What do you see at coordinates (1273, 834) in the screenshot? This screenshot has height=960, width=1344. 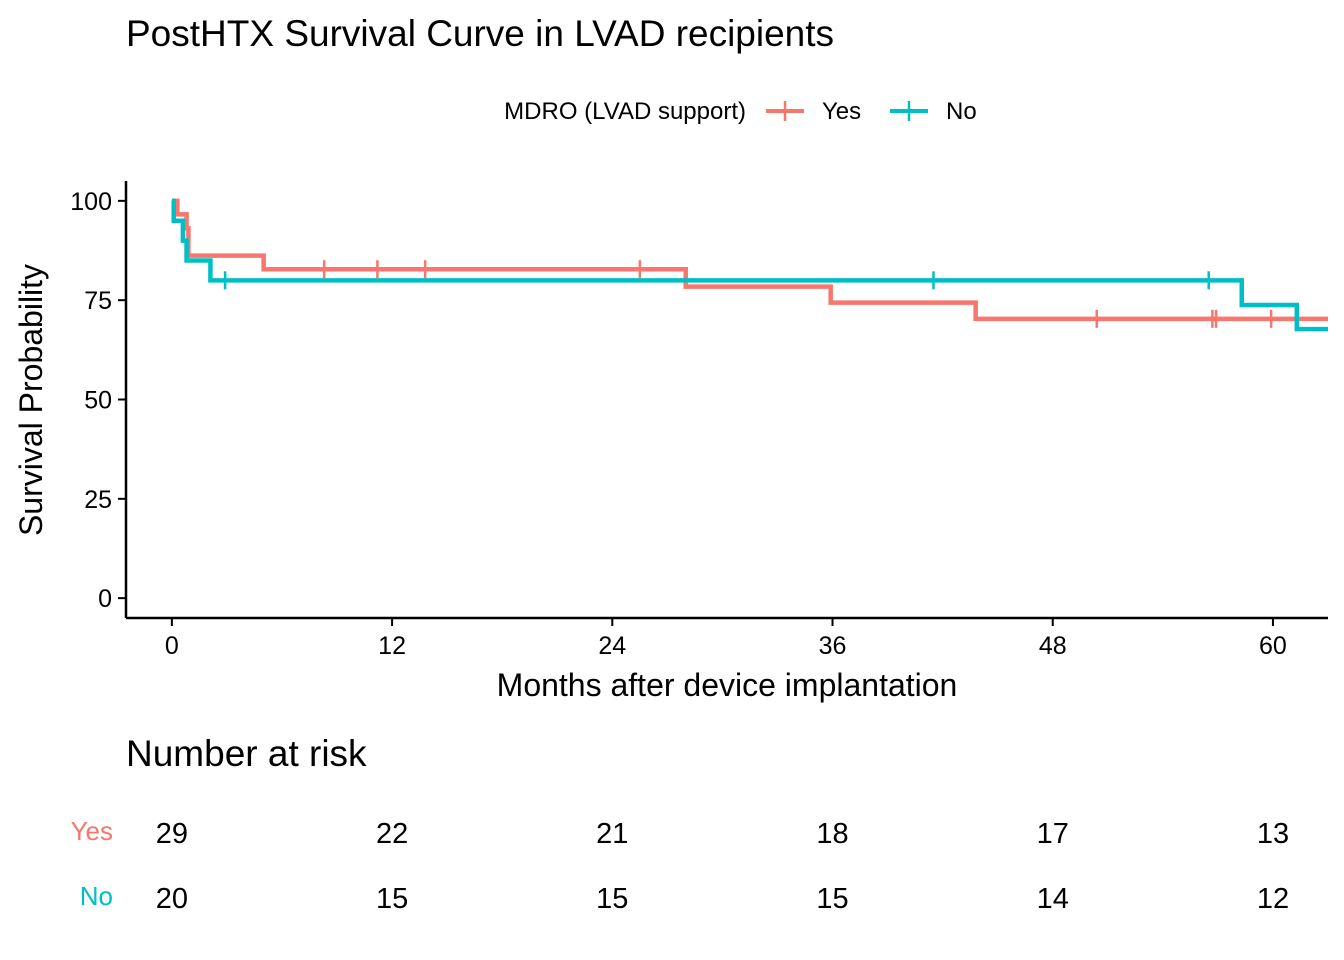 I see `risk-count-yes: 13` at bounding box center [1273, 834].